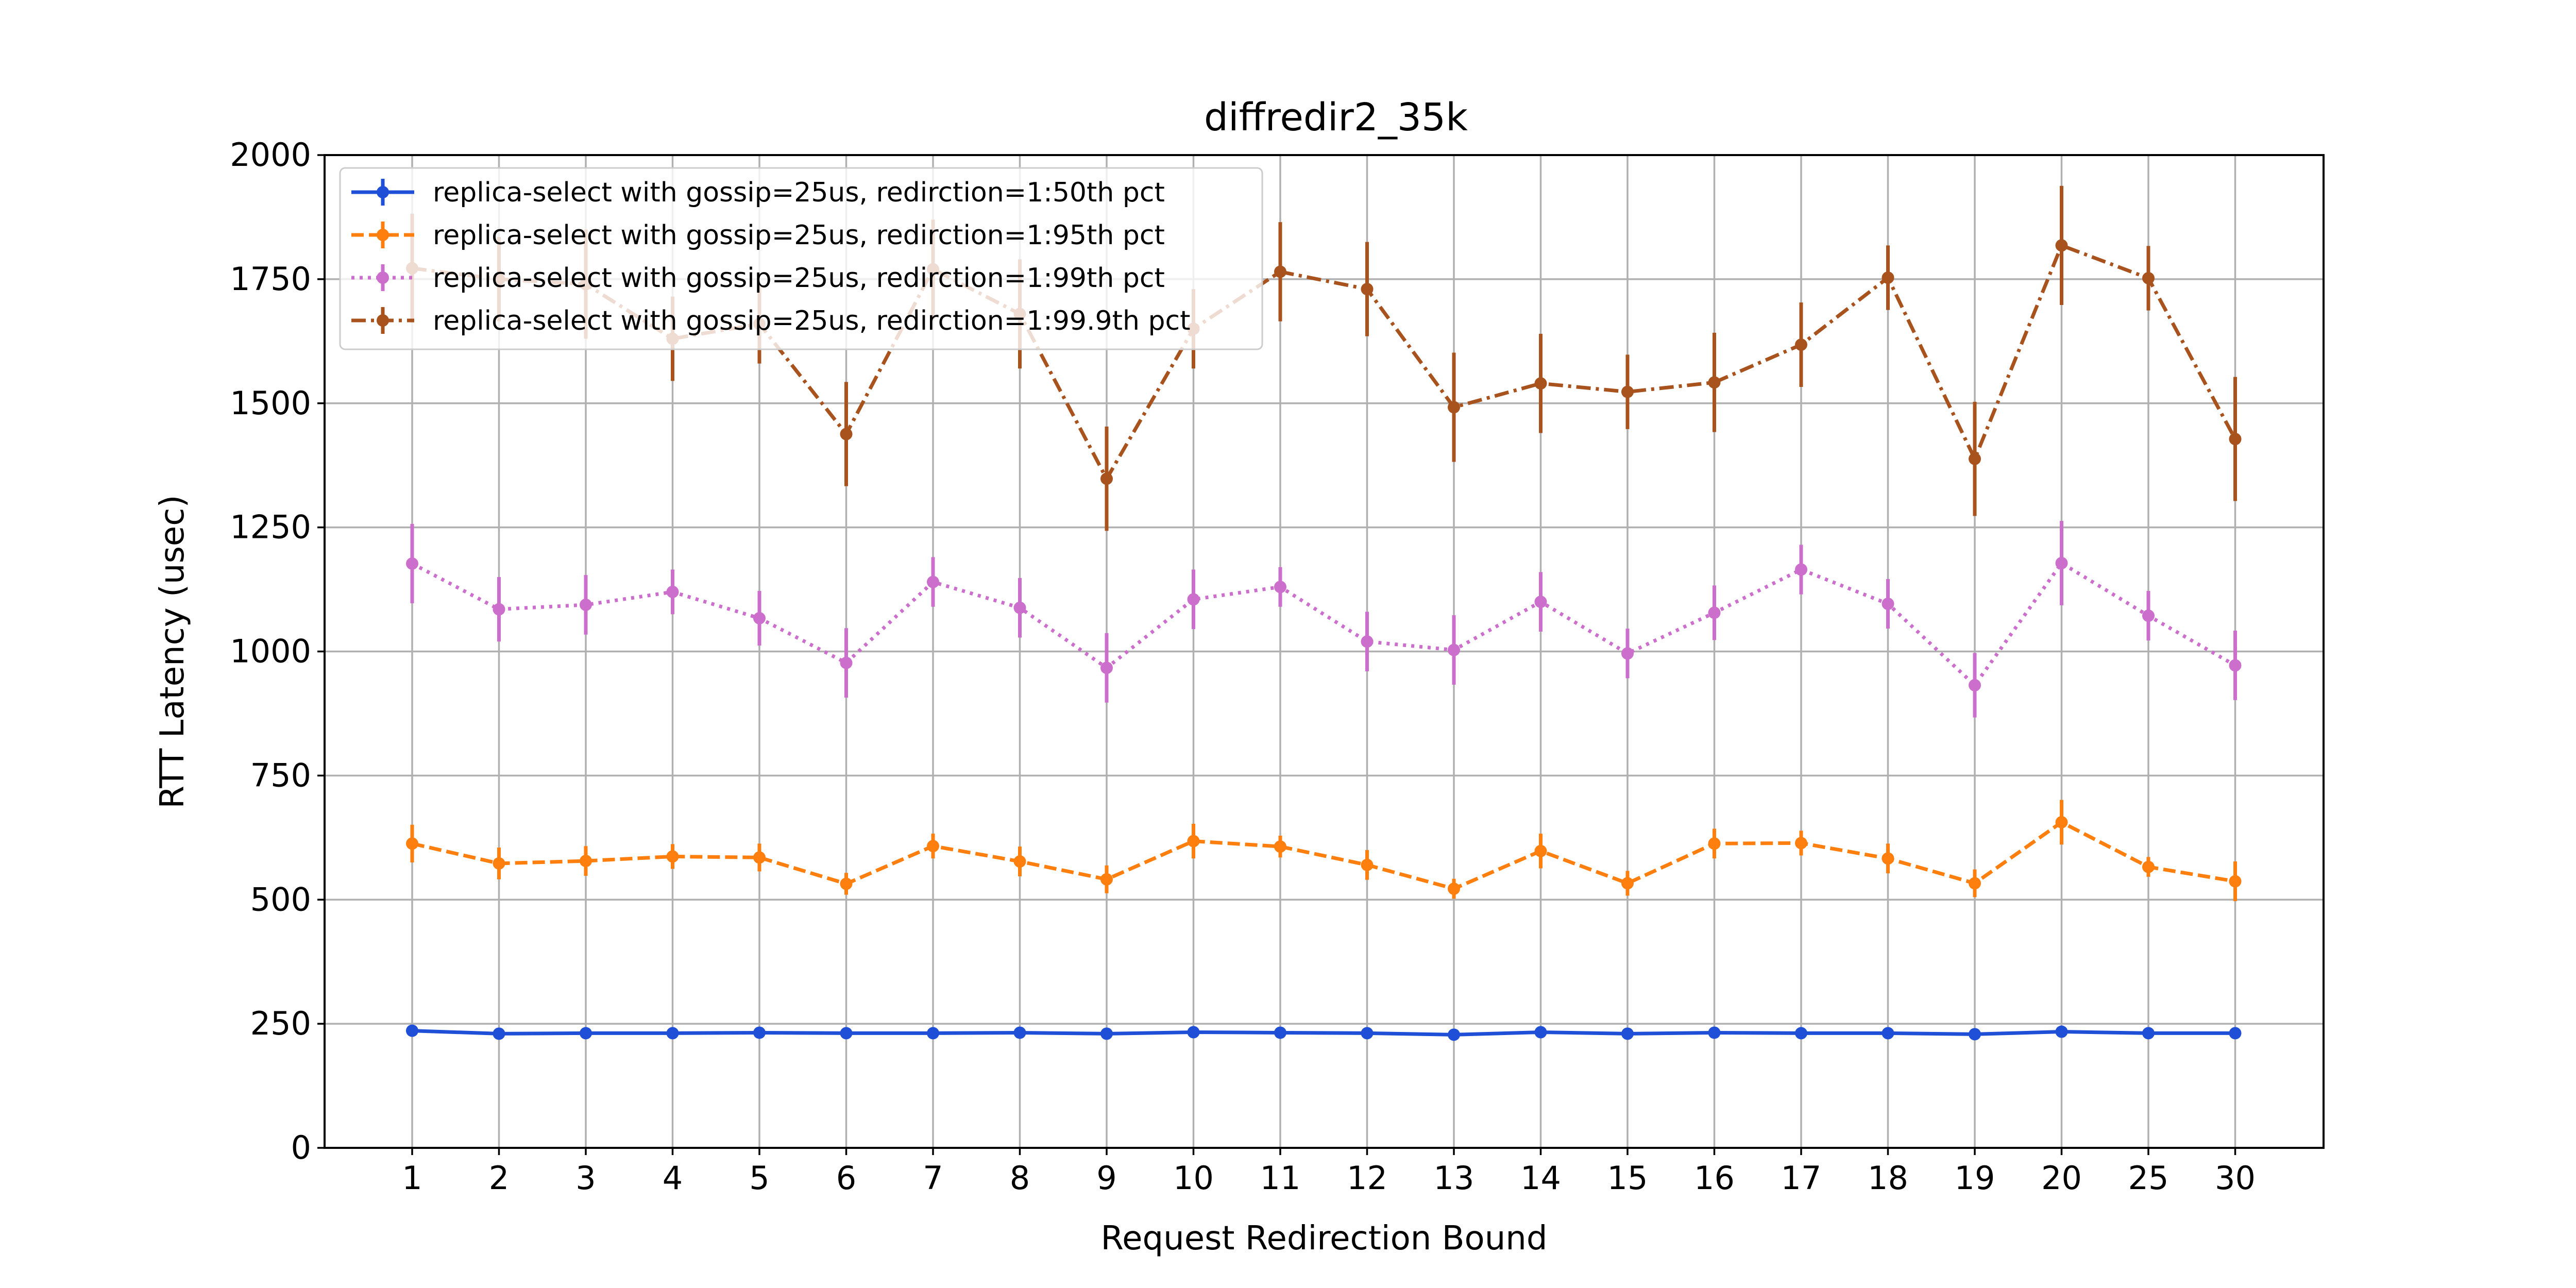 The image size is (2576, 1288). Describe the element at coordinates (1193, 1178) in the screenshot. I see `x-tick-label: 10` at that location.